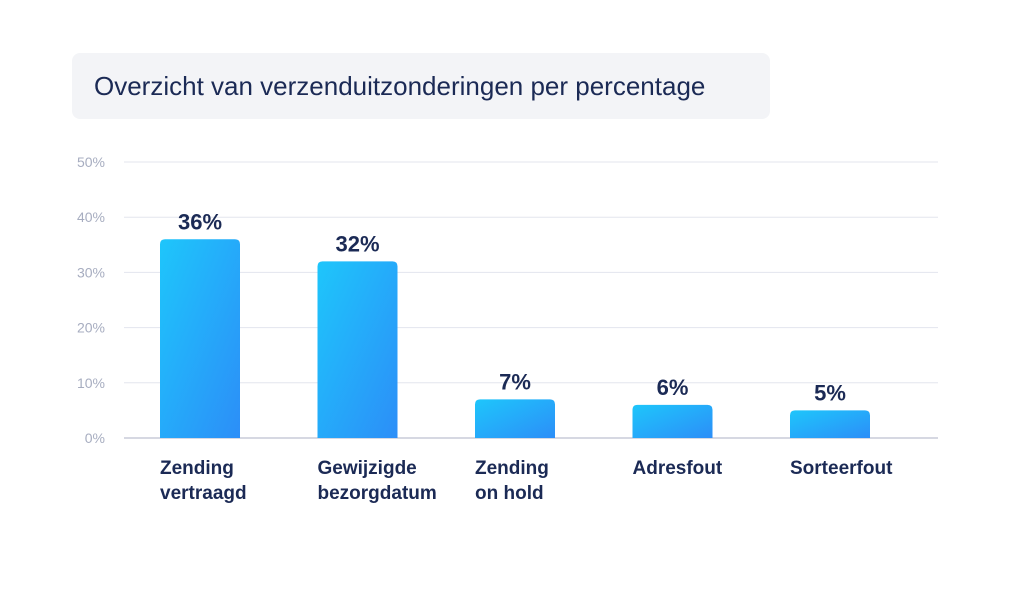 This screenshot has width=1024, height=606. Describe the element at coordinates (515, 381) in the screenshot. I see `data-label: 7%` at that location.